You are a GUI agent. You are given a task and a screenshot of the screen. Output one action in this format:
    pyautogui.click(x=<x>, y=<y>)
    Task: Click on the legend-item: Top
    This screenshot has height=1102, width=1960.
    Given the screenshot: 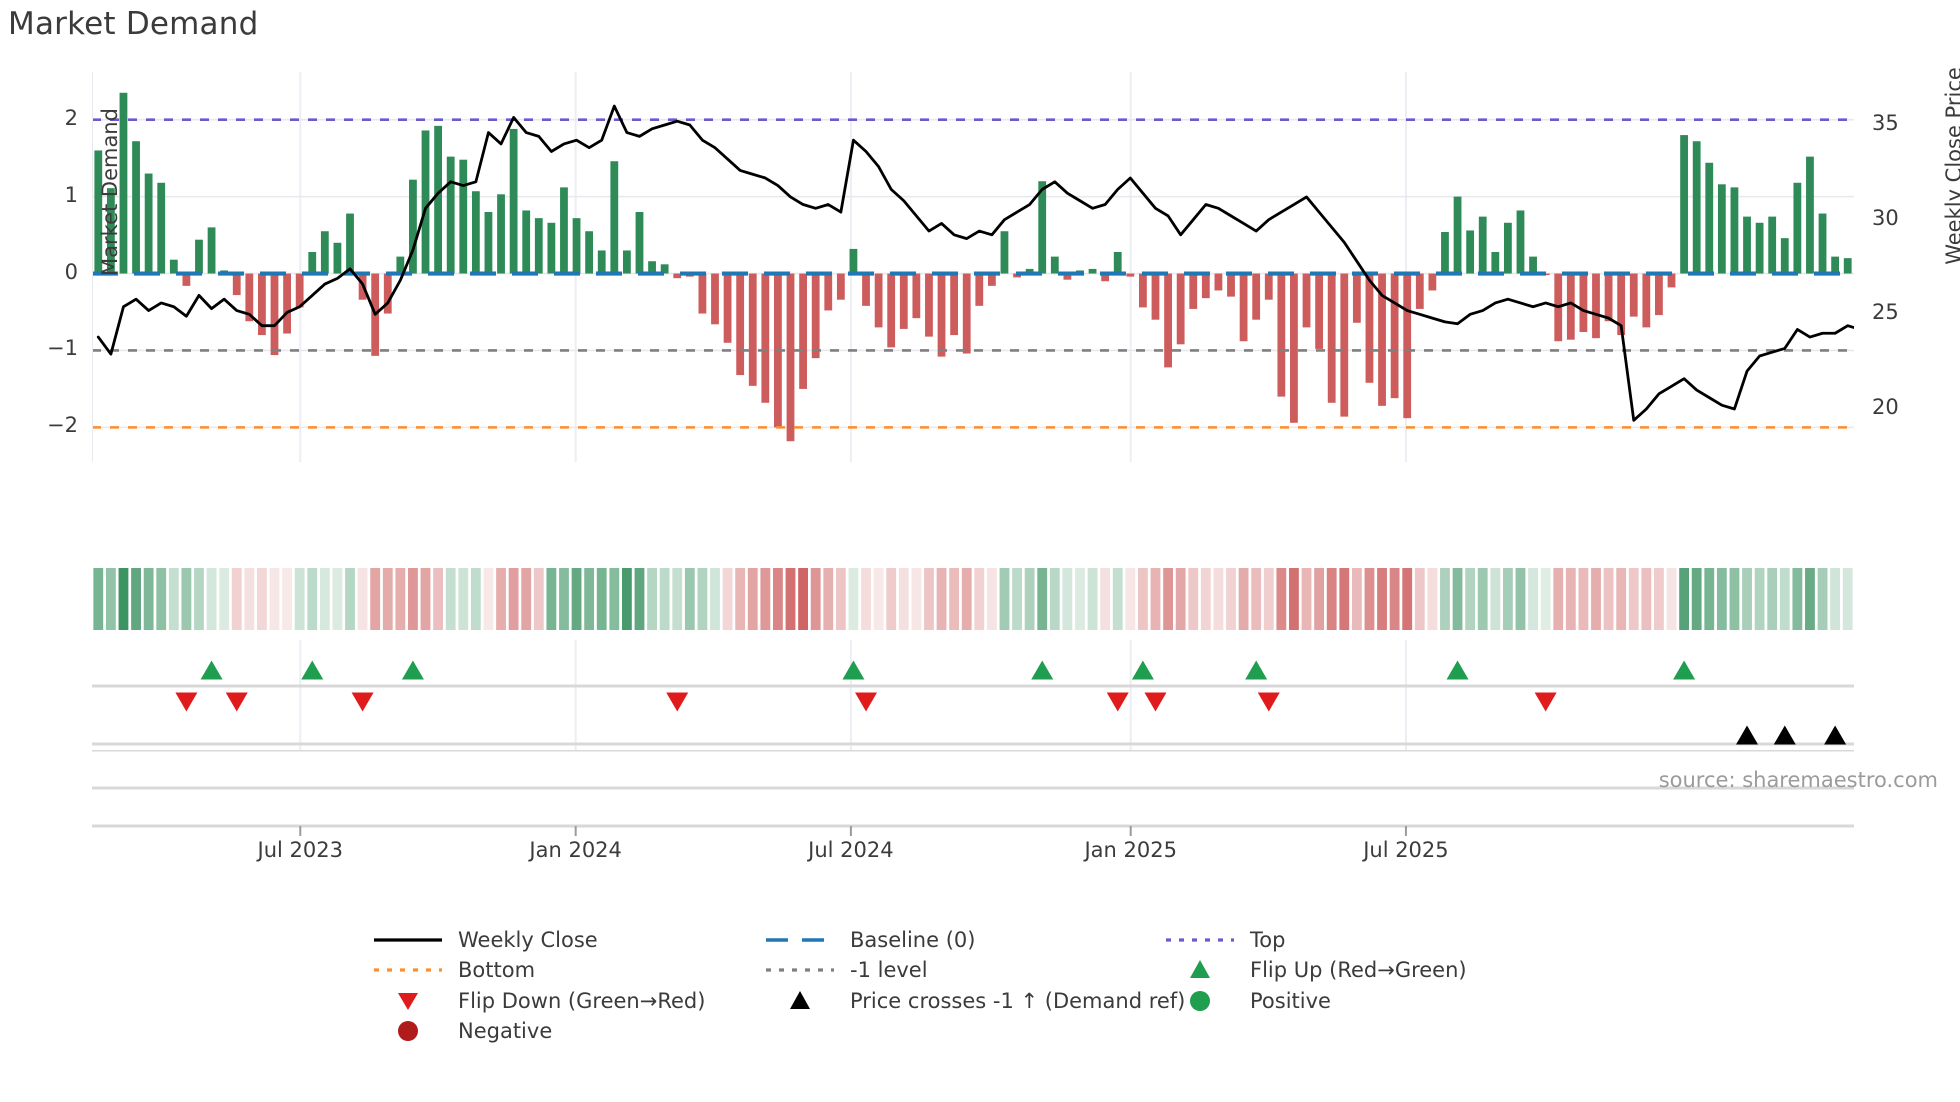 What is the action you would take?
    pyautogui.click(x=1224, y=940)
    